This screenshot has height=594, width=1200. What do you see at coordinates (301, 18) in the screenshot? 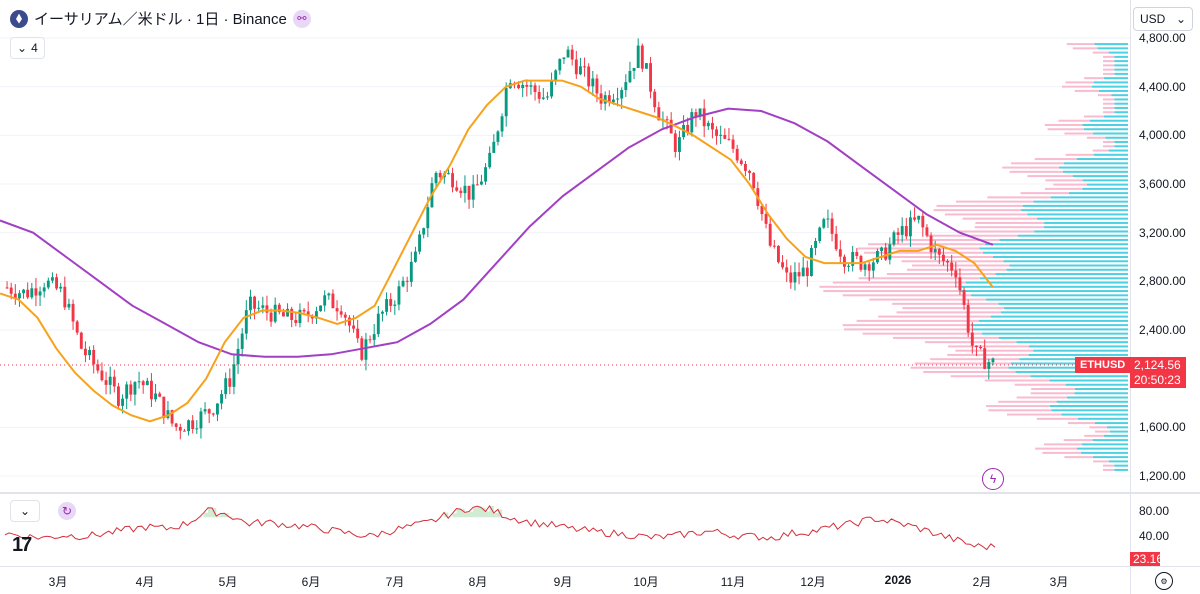
I see `share-icon: ⚯` at bounding box center [301, 18].